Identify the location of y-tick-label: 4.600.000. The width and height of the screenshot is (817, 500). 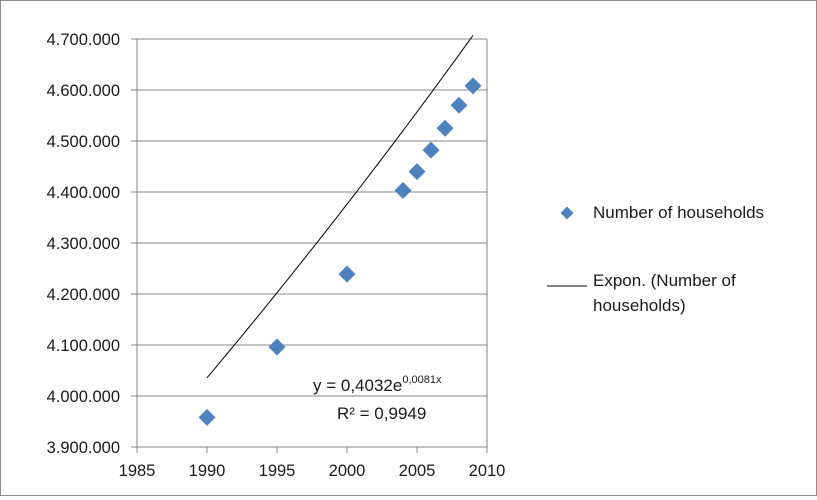
(83, 91).